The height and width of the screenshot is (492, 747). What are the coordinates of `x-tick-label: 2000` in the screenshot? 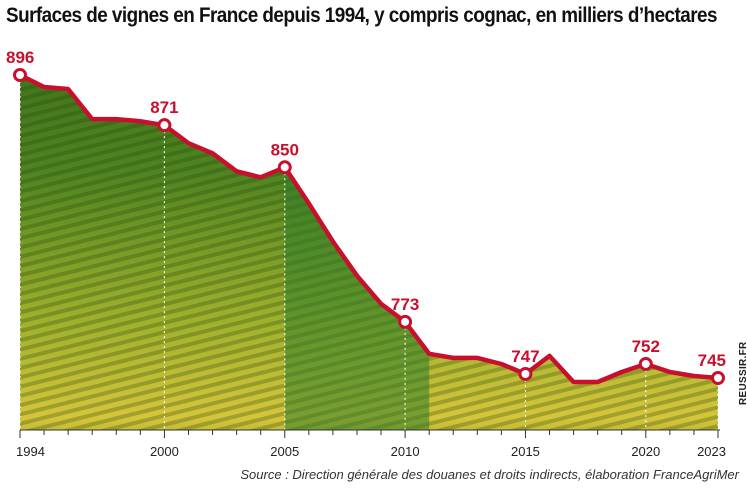 It's located at (164, 451).